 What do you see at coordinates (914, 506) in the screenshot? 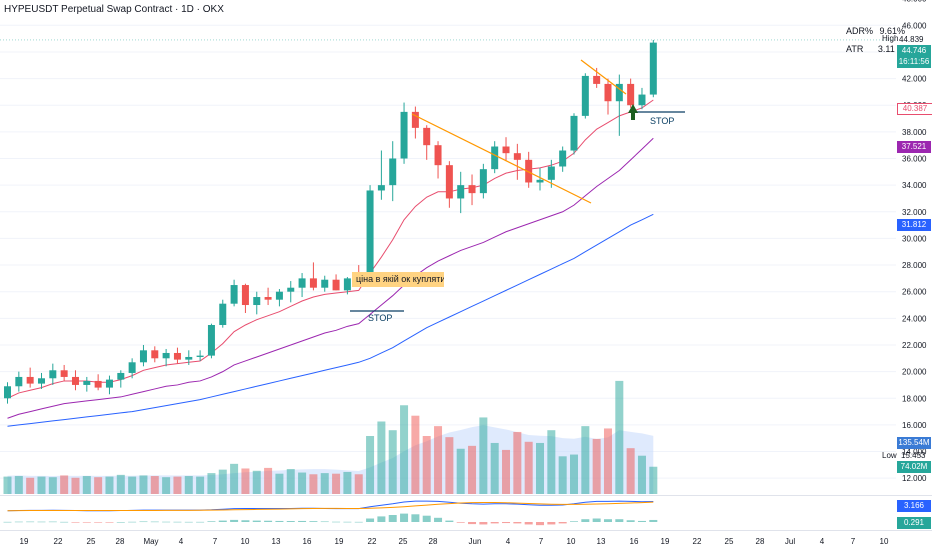
I see `macd-tag: 3.166` at bounding box center [914, 506].